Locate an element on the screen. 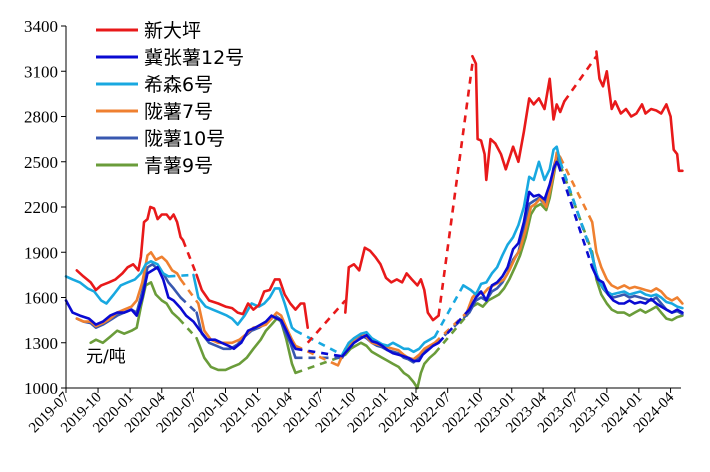 The image size is (710, 472). y-tick-label: 1000 is located at coordinates (41, 388).